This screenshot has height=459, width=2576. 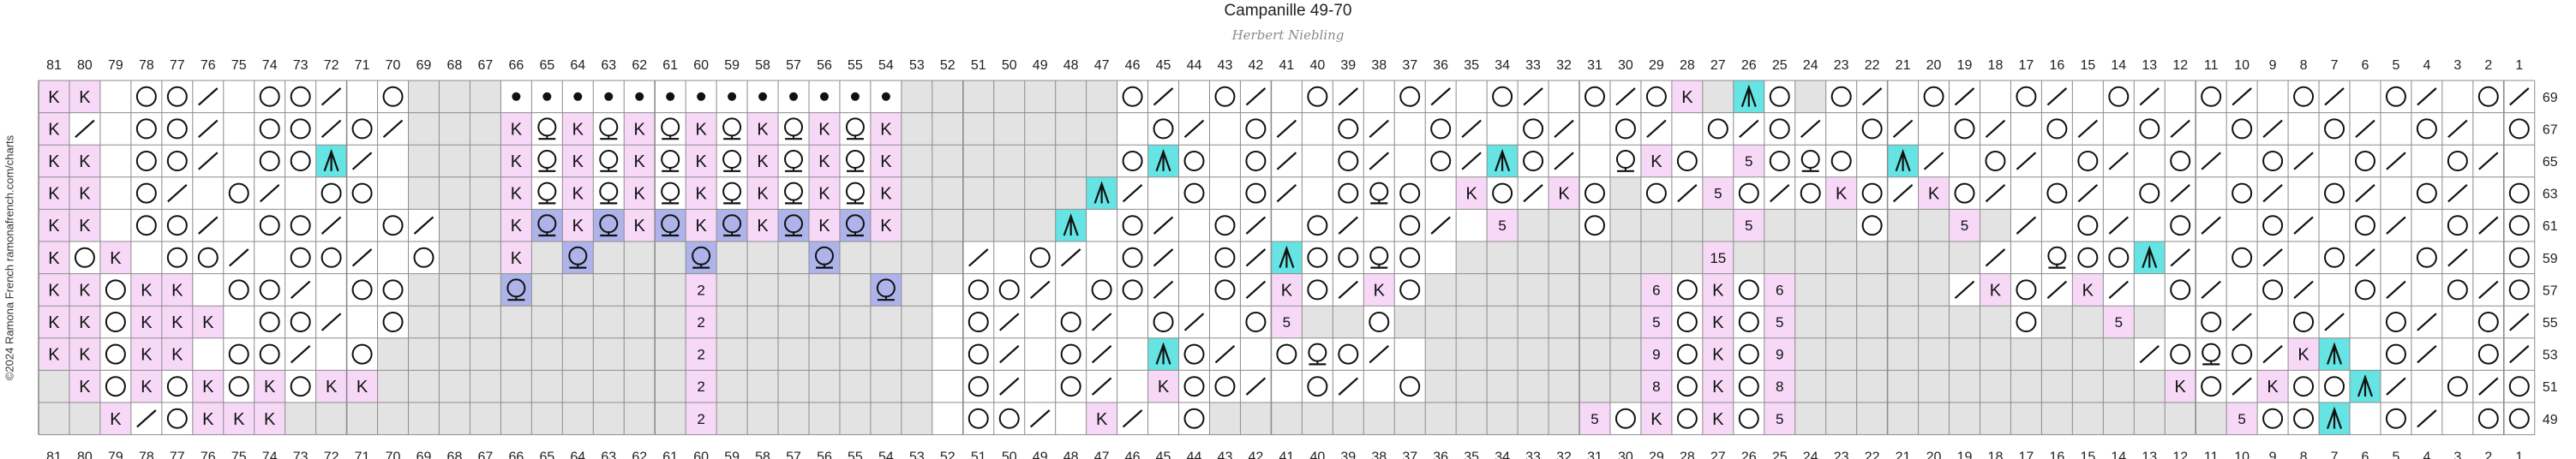 What do you see at coordinates (824, 418) in the screenshot?
I see `stitch-cell-r49-c56` at bounding box center [824, 418].